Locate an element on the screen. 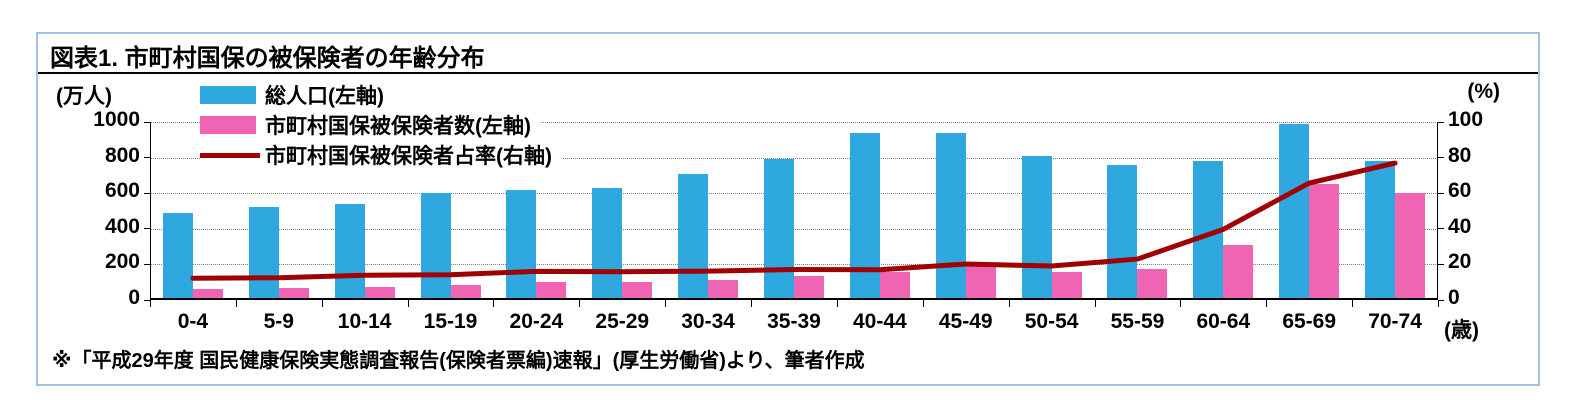 This screenshot has height=416, width=1580. x-axis-category-label: 15-19 is located at coordinates (450, 321).